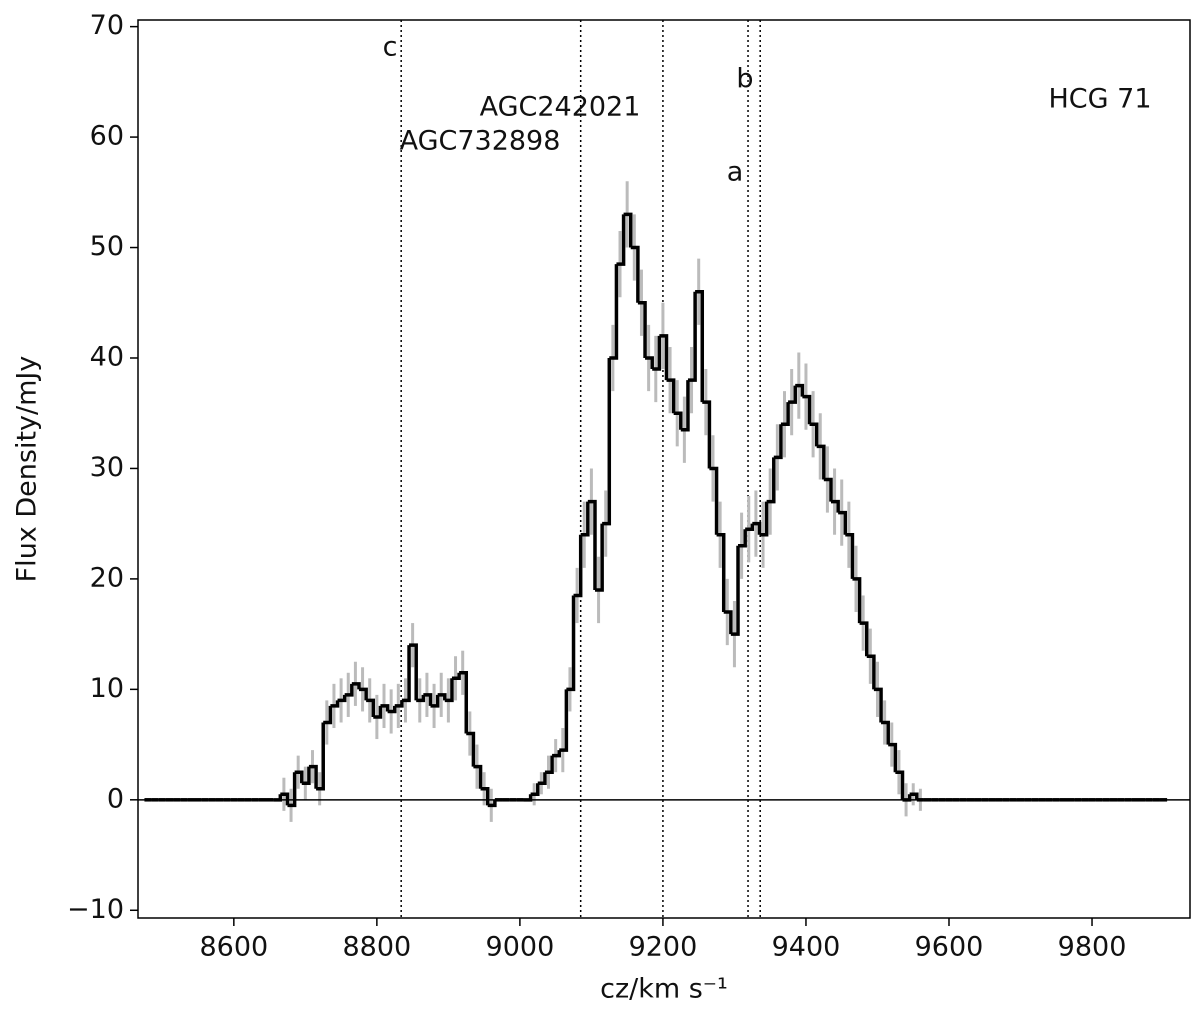  Describe the element at coordinates (107, 136) in the screenshot. I see `y-tick-label: 60` at that location.